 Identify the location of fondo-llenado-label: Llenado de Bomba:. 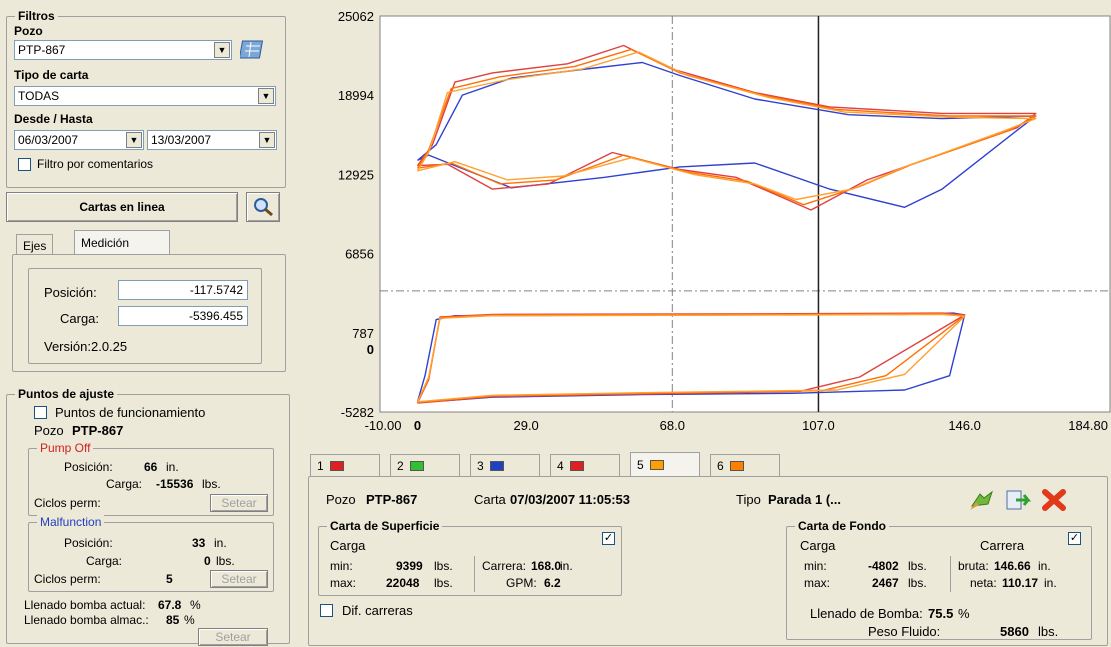
(866, 613).